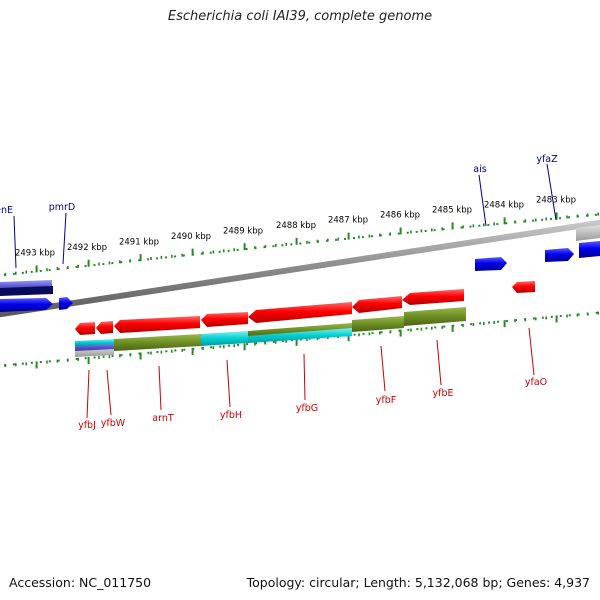 The width and height of the screenshot is (600, 600). I want to click on ruler-label-kbp: 2483 kbp, so click(556, 201).